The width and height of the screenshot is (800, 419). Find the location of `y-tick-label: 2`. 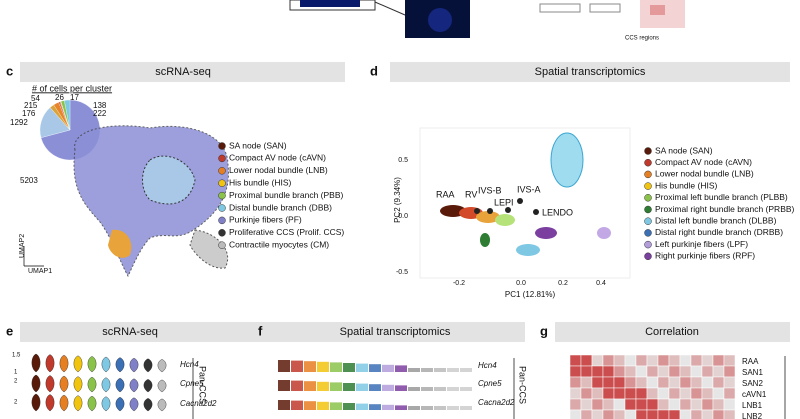

y-tick-label: 2 is located at coordinates (16, 403).